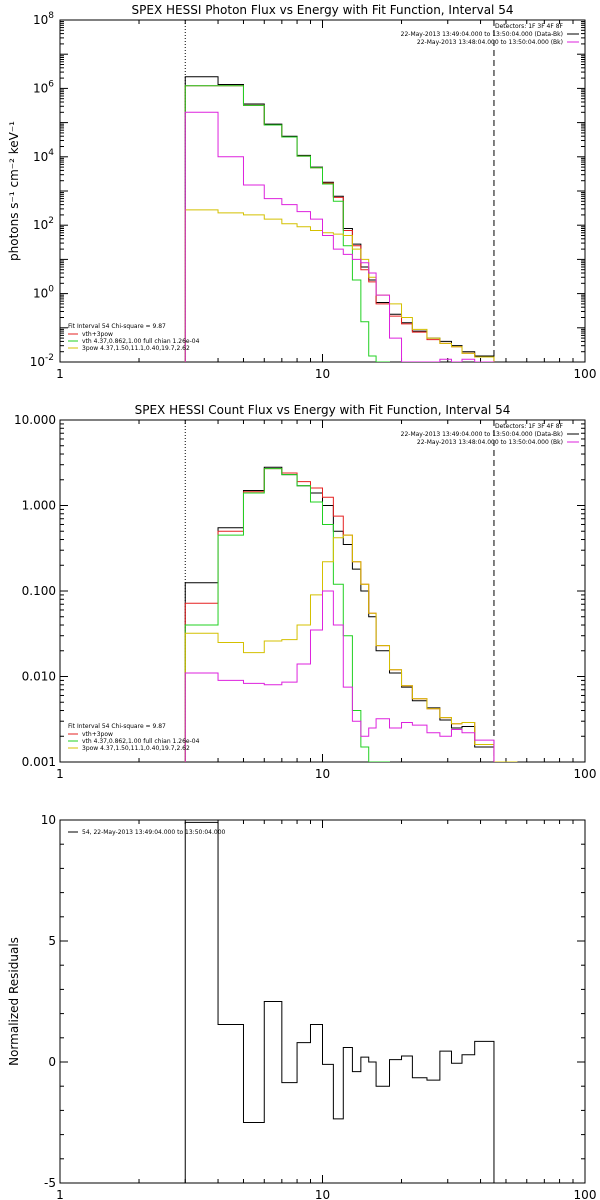 The height and width of the screenshot is (1200, 600). Describe the element at coordinates (49, 358) in the screenshot. I see `y-tick-exp: -2` at that location.